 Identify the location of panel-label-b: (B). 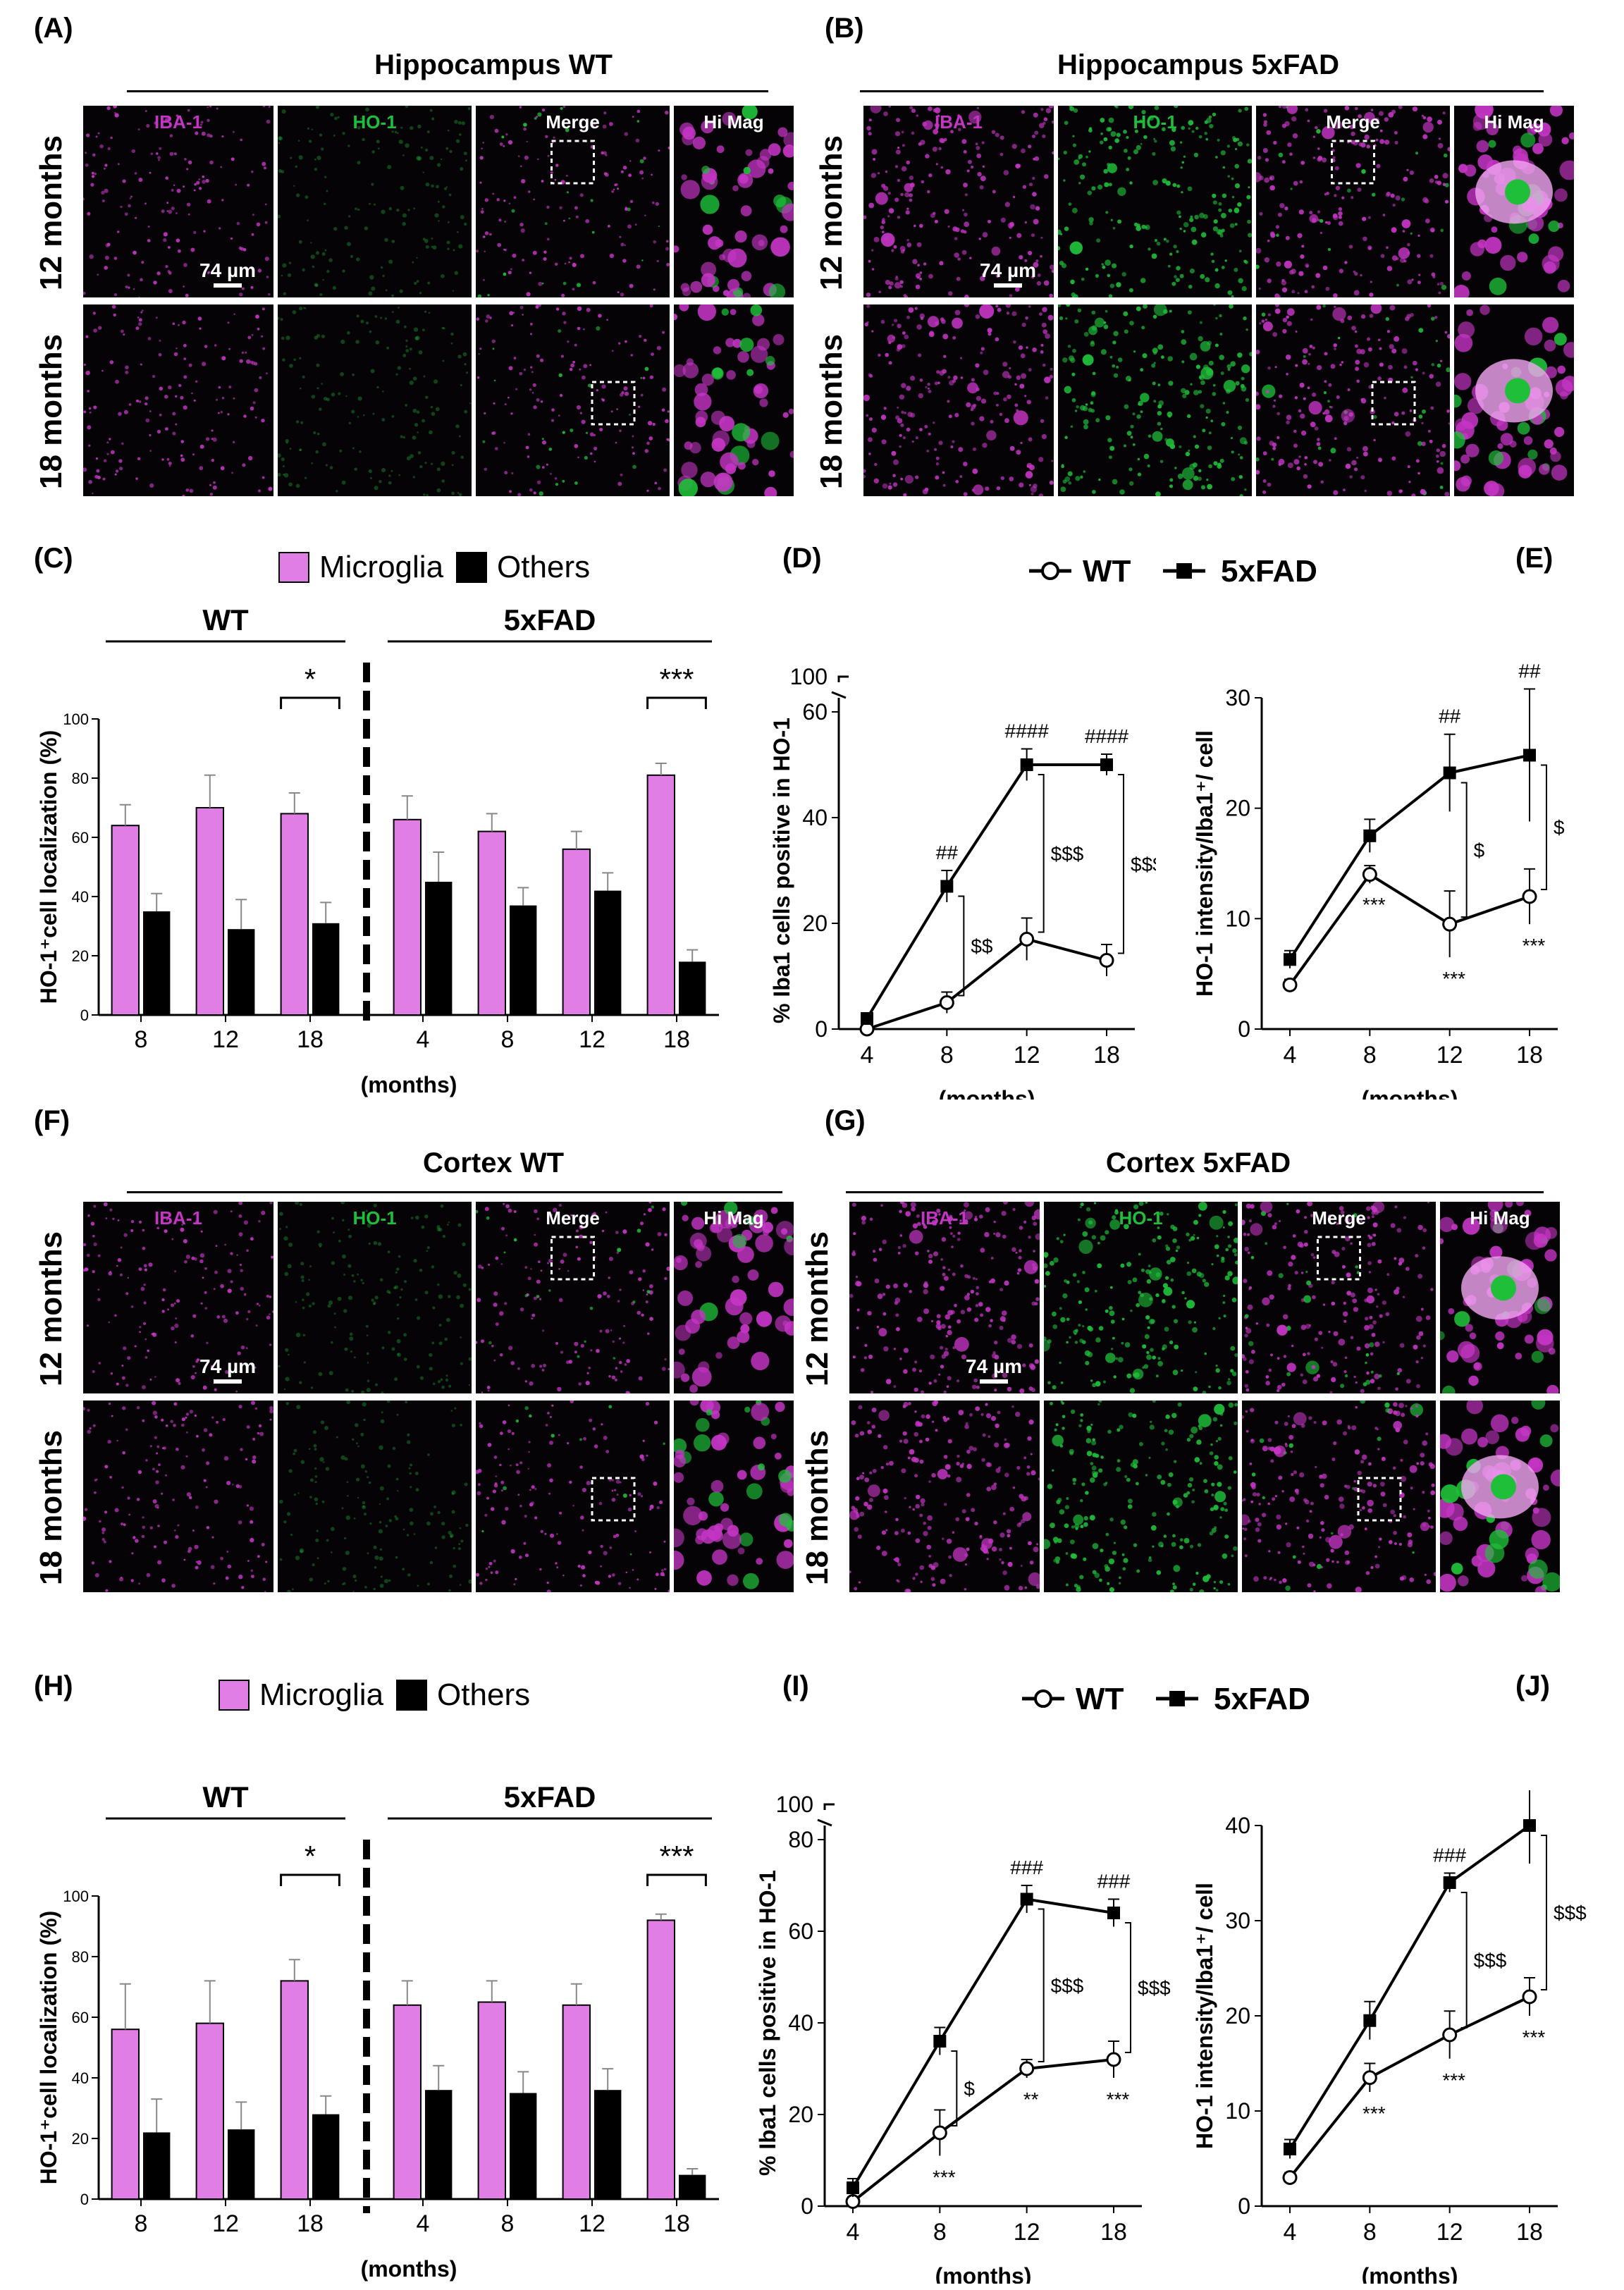
(844, 28).